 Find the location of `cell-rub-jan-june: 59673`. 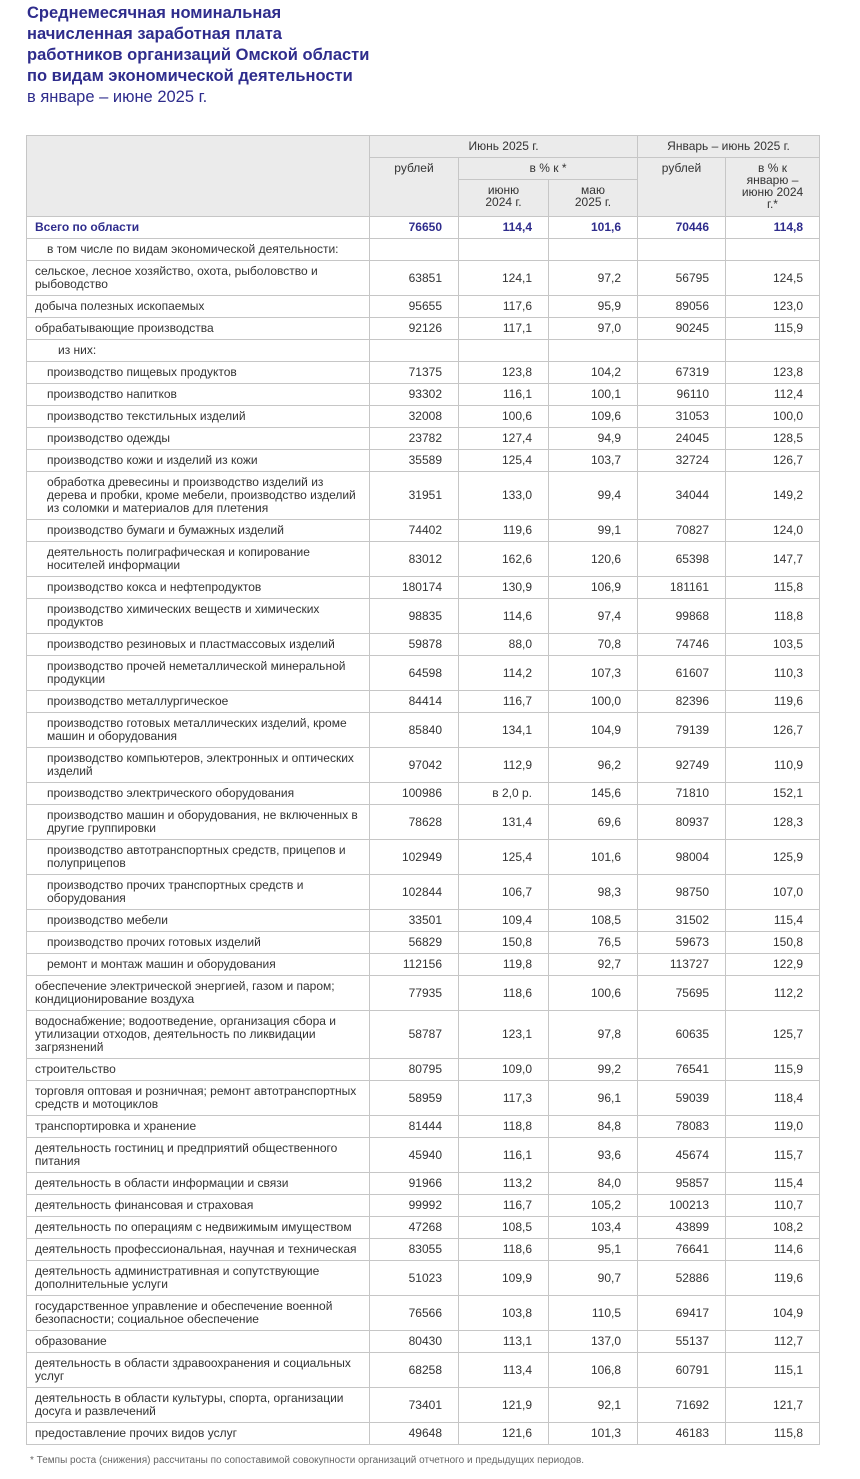

cell-rub-jan-june: 59673 is located at coordinates (681, 942).